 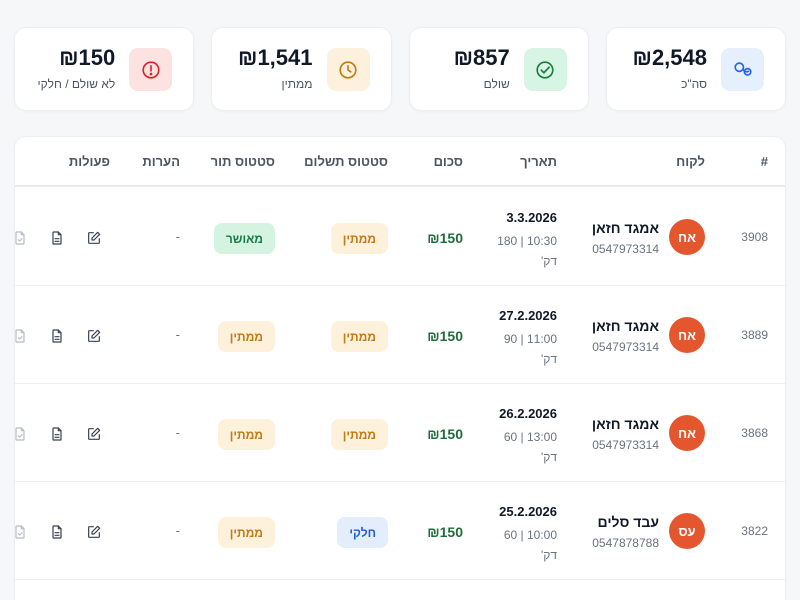 What do you see at coordinates (531, 217) in the screenshot?
I see `appointment-date: 3.3.2026` at bounding box center [531, 217].